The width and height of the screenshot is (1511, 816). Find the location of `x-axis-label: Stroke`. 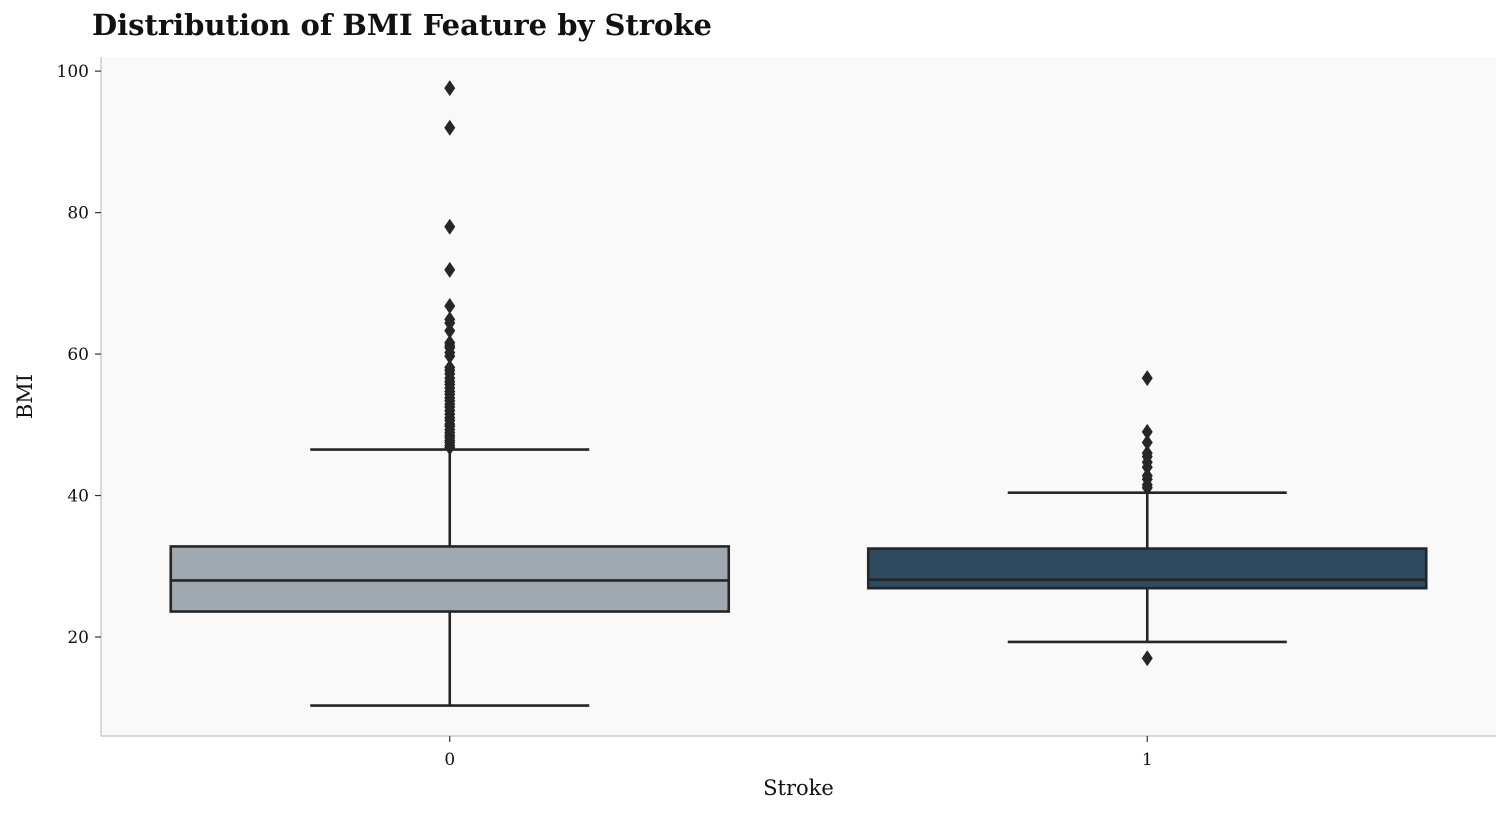

x-axis-label: Stroke is located at coordinates (798, 788).